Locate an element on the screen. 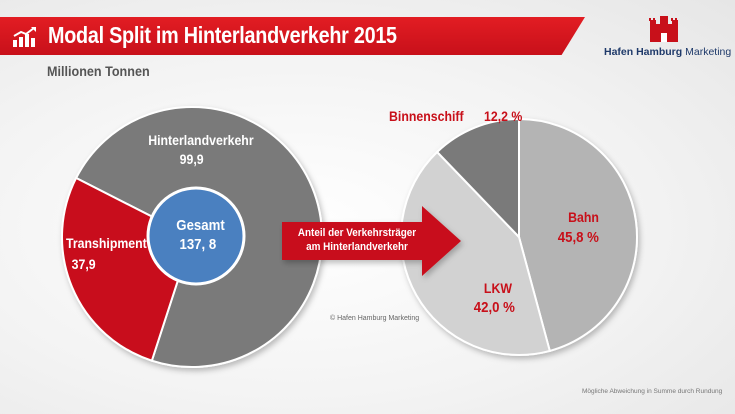 This screenshot has width=735, height=414. logo-text: Hafen Hamburg Marketing is located at coordinates (667, 52).